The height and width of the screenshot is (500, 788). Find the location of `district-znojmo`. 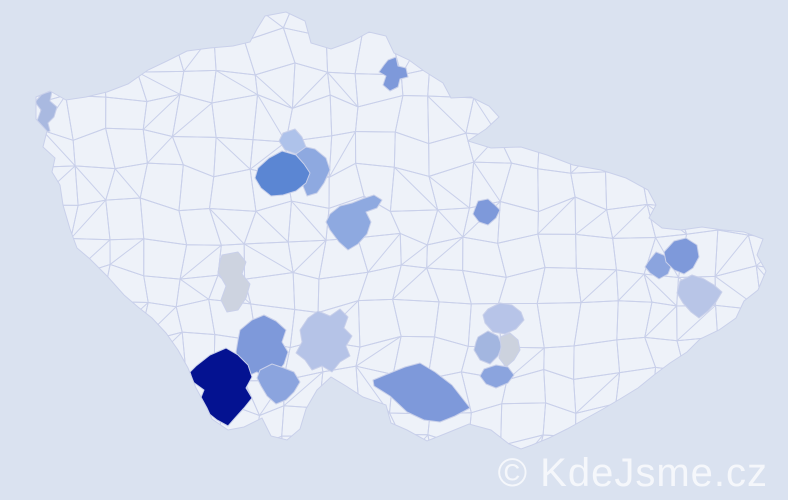

district-znojmo is located at coordinates (421, 392).